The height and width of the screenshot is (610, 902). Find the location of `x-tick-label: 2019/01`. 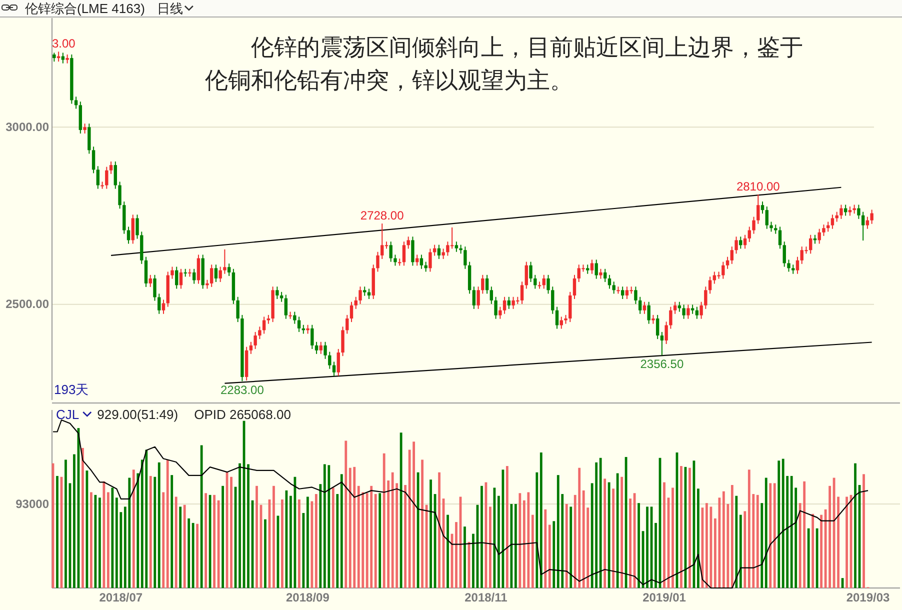

x-tick-label: 2019/01 is located at coordinates (664, 597).